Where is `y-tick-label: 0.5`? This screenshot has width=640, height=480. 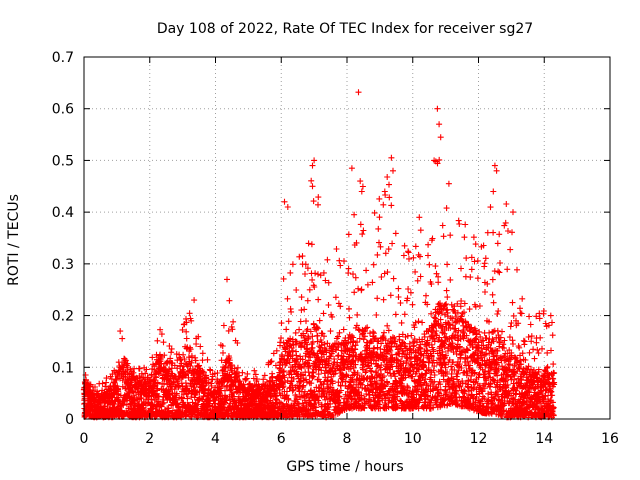
y-tick-label: 0.5 is located at coordinates (63, 161).